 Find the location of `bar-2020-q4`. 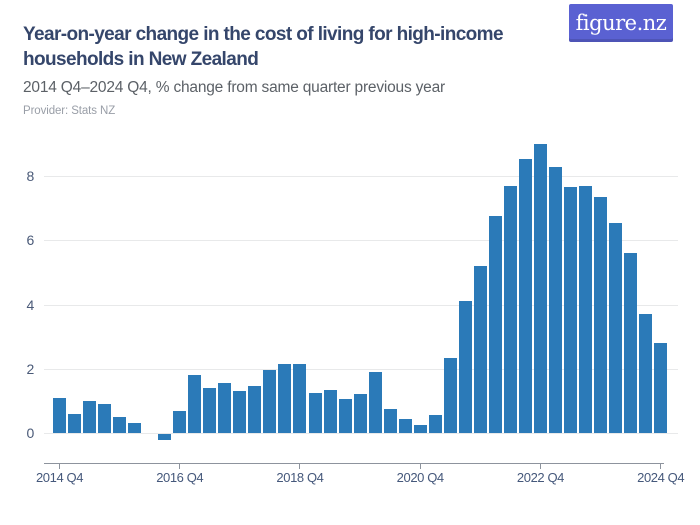

bar-2020-q4 is located at coordinates (420, 428).